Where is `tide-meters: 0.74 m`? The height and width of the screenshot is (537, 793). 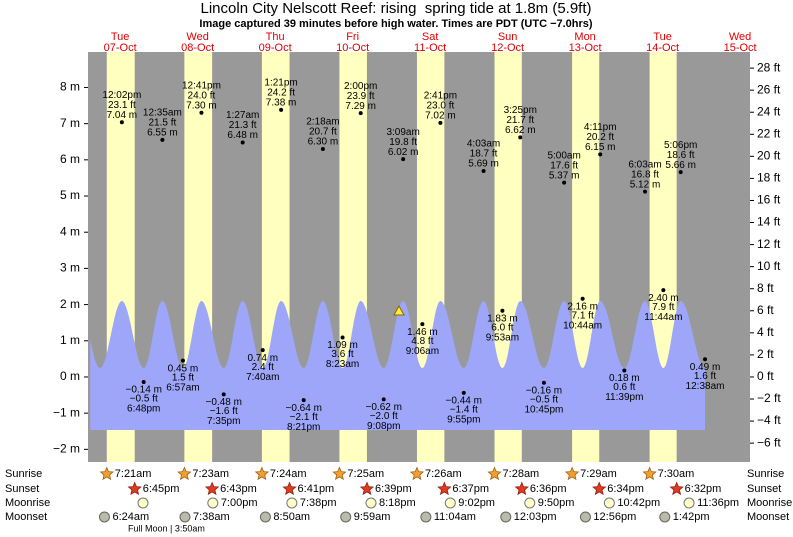 tide-meters: 0.74 m is located at coordinates (262, 358).